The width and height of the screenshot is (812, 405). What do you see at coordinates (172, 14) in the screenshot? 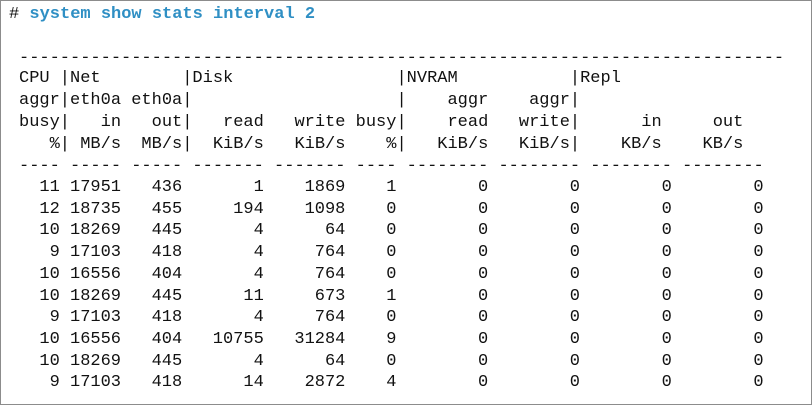
I see `command: system show stats interval 2` at bounding box center [172, 14].